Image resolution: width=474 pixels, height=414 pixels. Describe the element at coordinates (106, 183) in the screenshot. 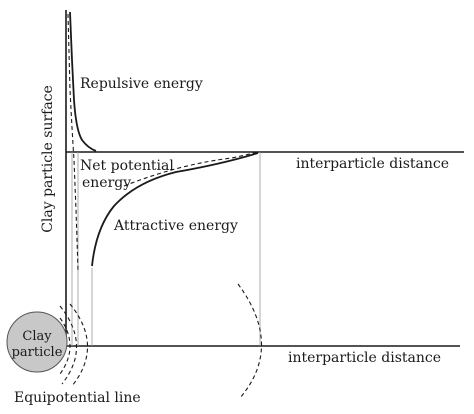

I see `net-potential-label-2: energy` at that location.